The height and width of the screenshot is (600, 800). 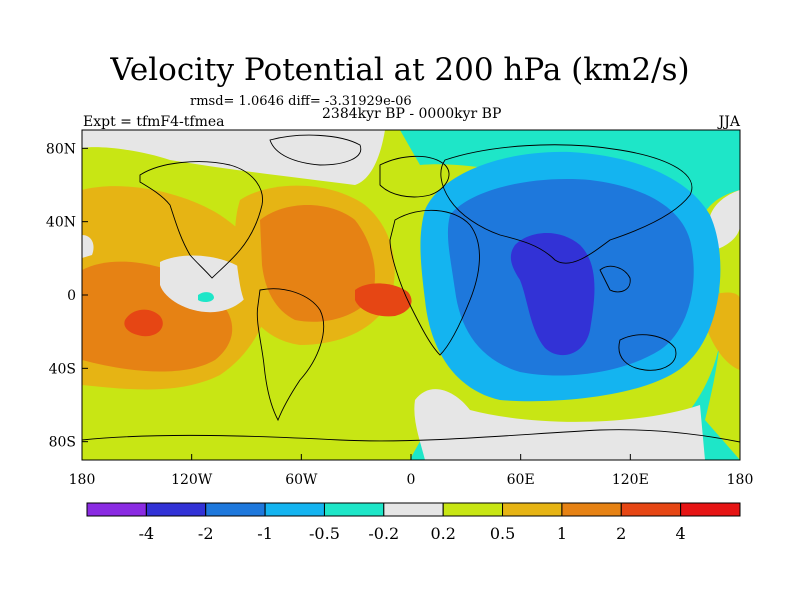 I want to click on colorbar-label: 1, so click(x=562, y=533).